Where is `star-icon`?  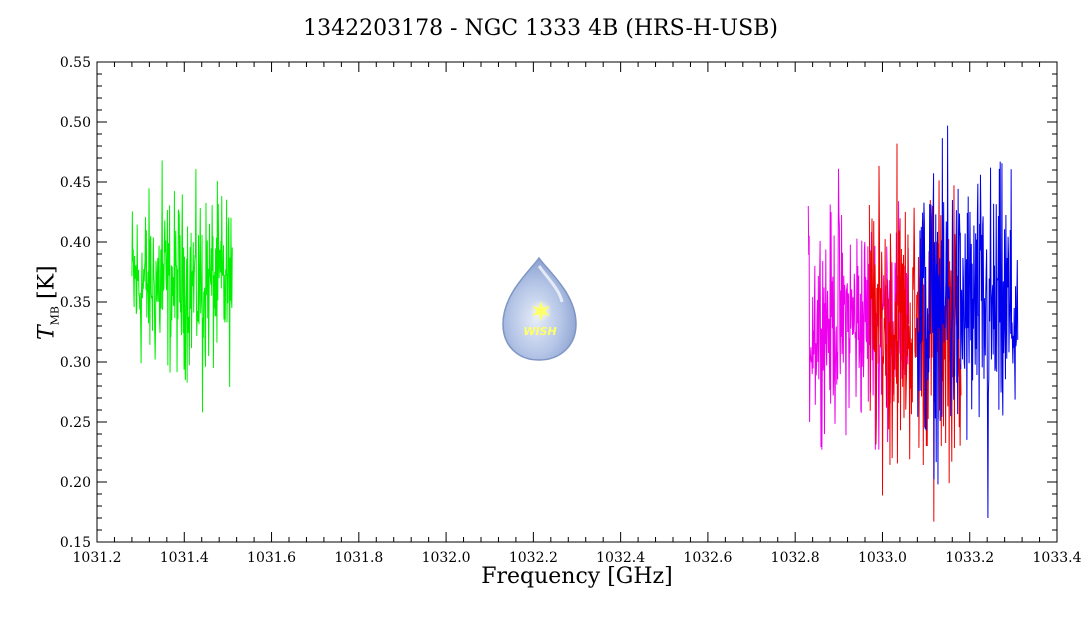 star-icon is located at coordinates (541, 311).